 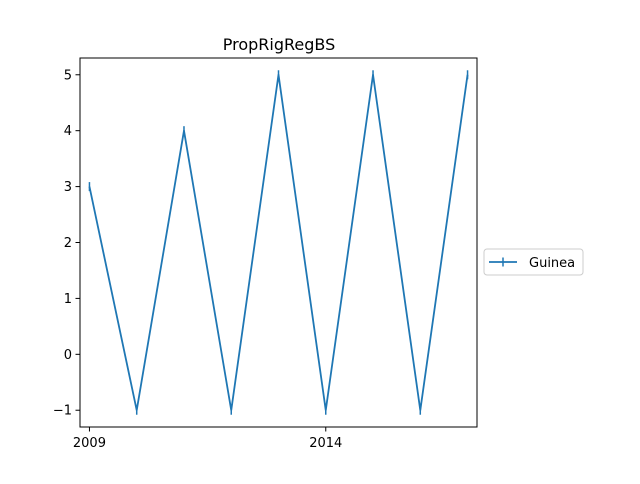 What do you see at coordinates (68, 131) in the screenshot?
I see `y-tick-label: 4` at bounding box center [68, 131].